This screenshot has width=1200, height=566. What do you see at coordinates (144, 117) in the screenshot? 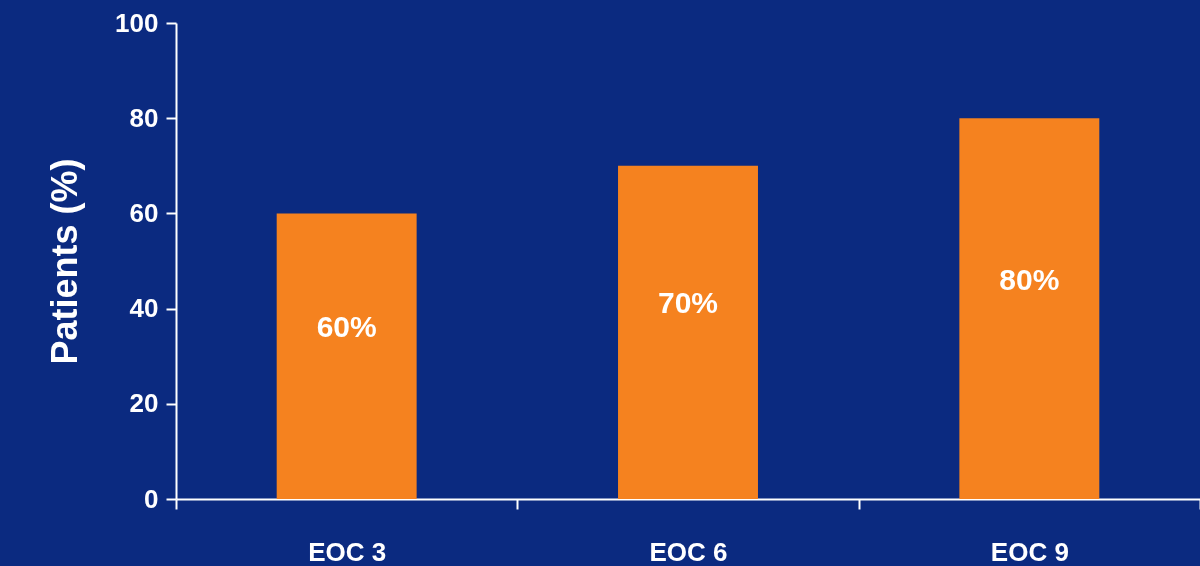
I see `y-tick-label: 80` at bounding box center [144, 117].